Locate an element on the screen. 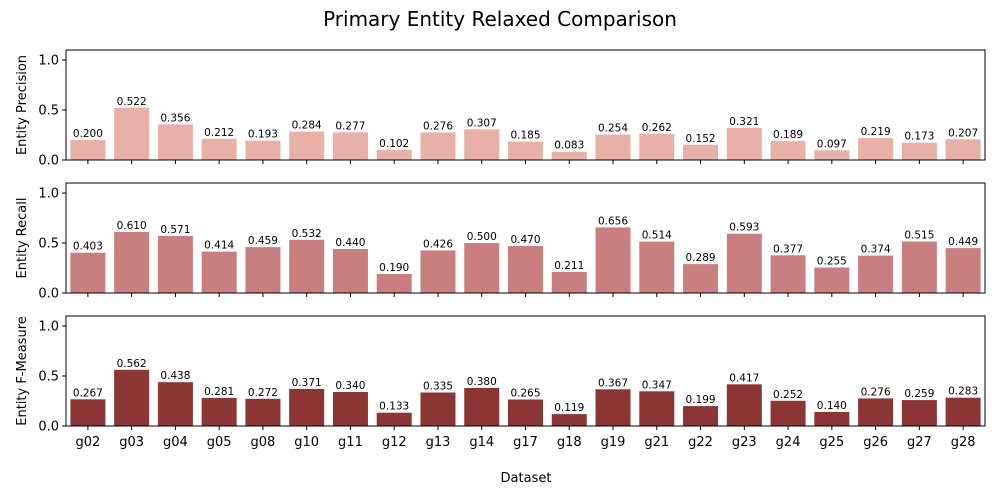 Image resolution: width=1000 pixels, height=500 pixels. data-label: 0.199 is located at coordinates (701, 400).